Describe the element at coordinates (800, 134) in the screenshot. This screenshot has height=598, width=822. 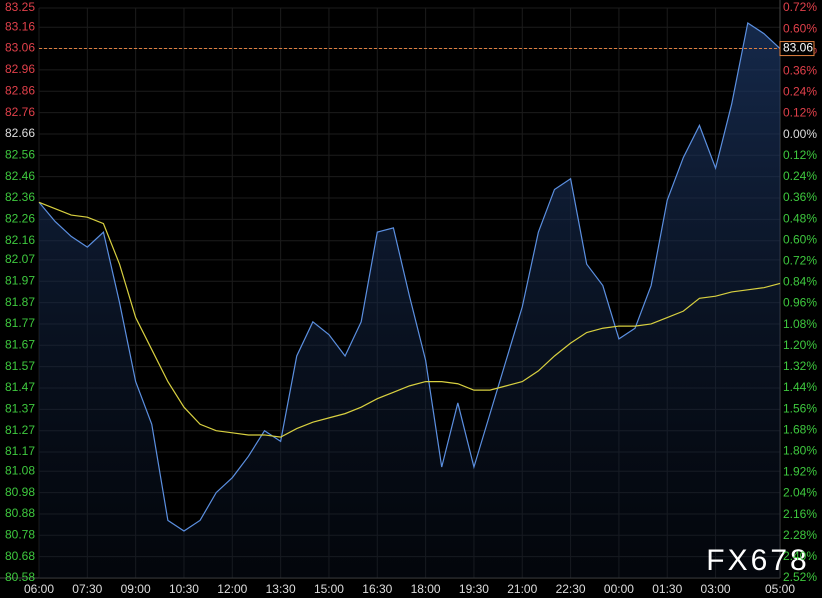
I see `y2-tick-label: 0.00%` at that location.